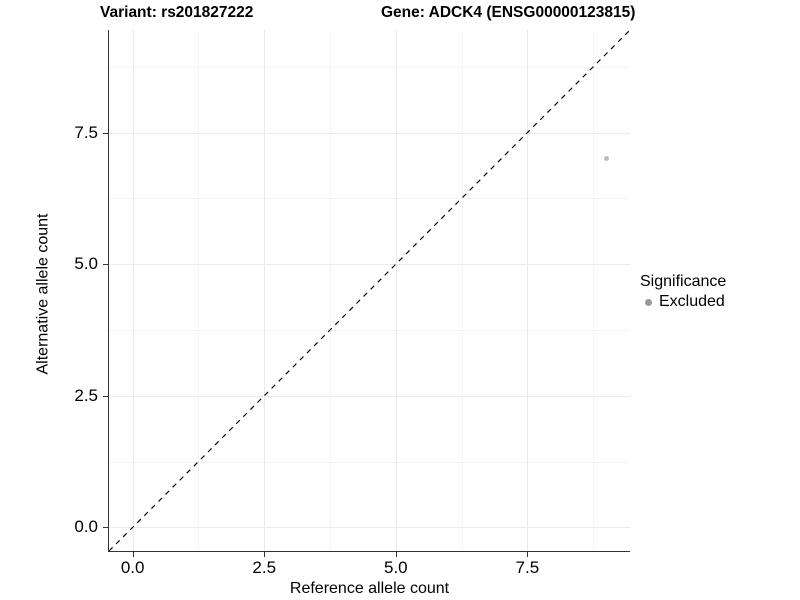 The width and height of the screenshot is (800, 600). What do you see at coordinates (86, 395) in the screenshot?
I see `y-tick-label: 2.5` at bounding box center [86, 395].